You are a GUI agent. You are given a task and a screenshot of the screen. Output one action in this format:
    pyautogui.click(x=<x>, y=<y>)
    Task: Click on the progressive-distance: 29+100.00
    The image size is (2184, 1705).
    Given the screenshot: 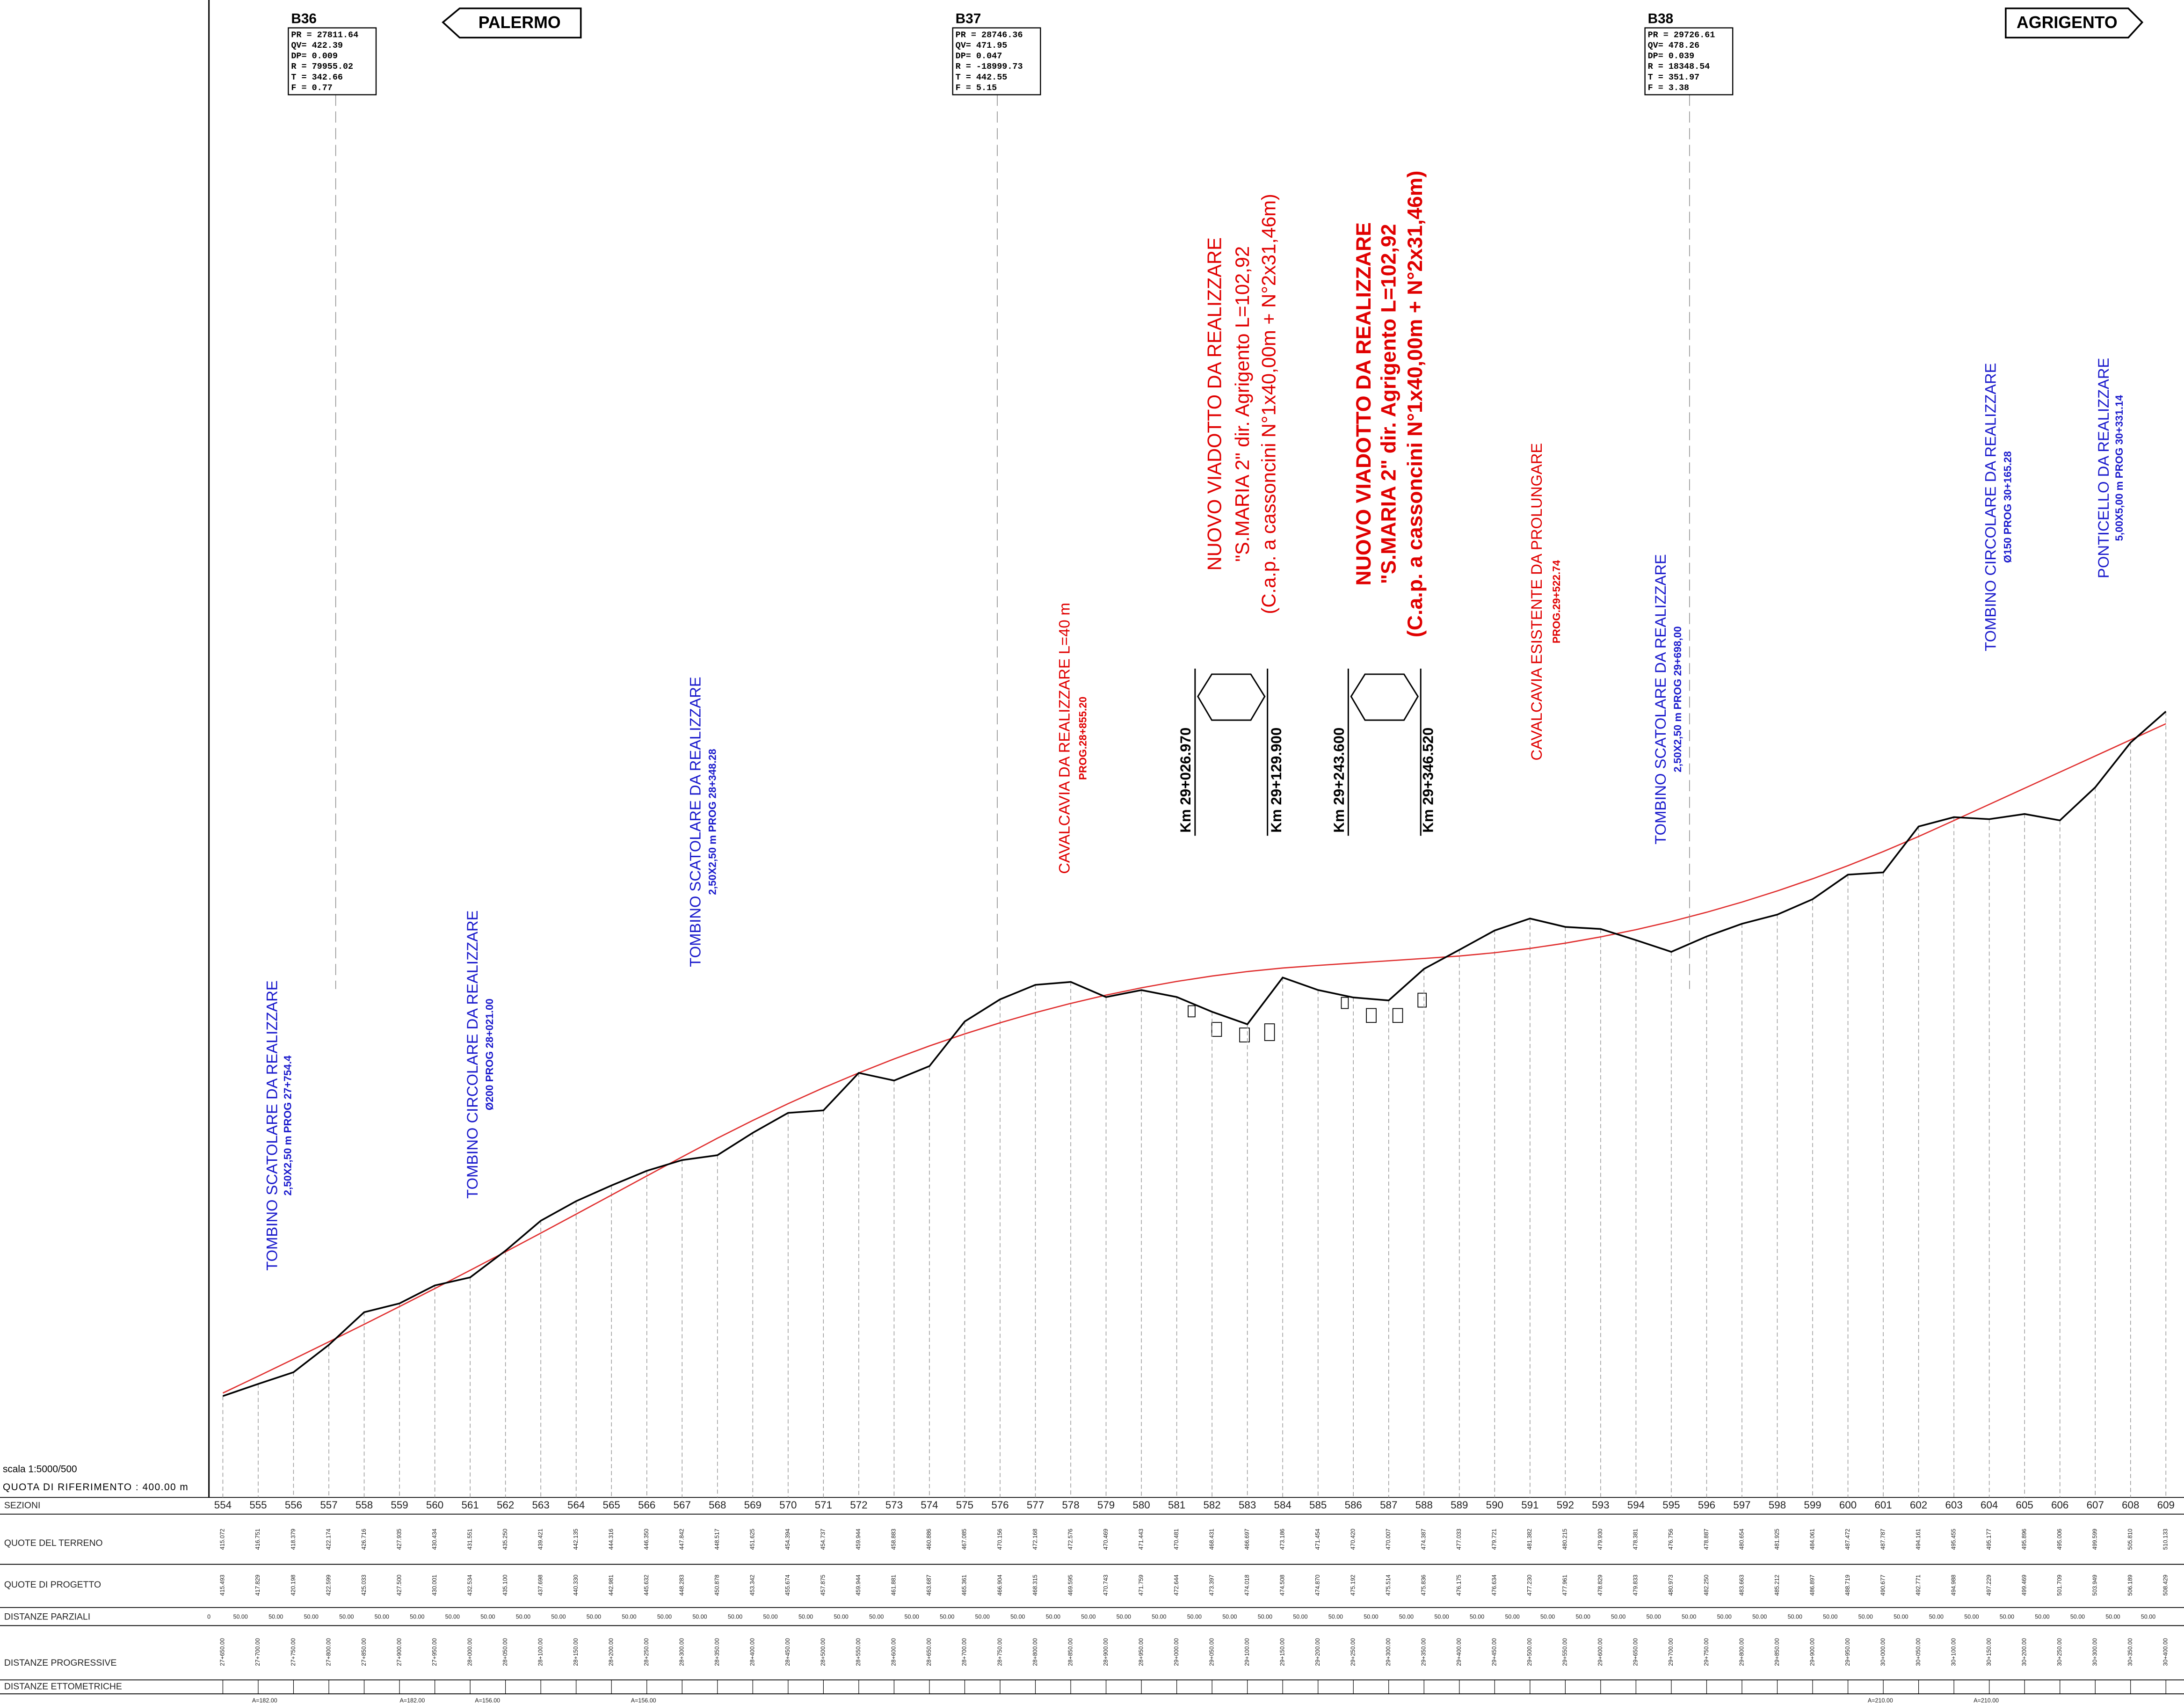 What is the action you would take?
    pyautogui.click(x=1247, y=1652)
    